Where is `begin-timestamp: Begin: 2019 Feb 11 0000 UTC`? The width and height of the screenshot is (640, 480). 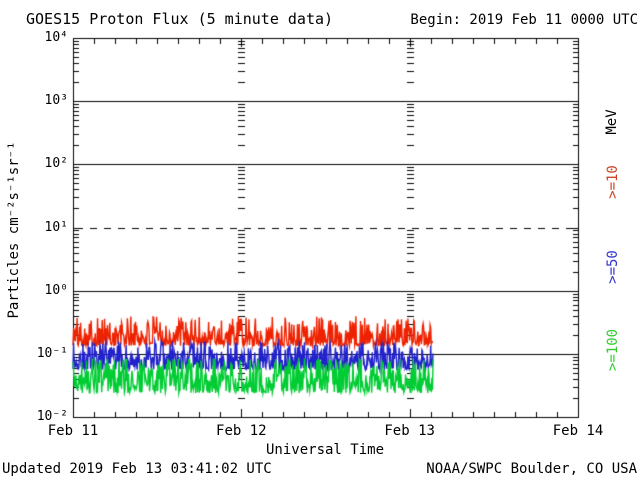
begin-timestamp: Begin: 2019 Feb 11 0000 UTC is located at coordinates (524, 20).